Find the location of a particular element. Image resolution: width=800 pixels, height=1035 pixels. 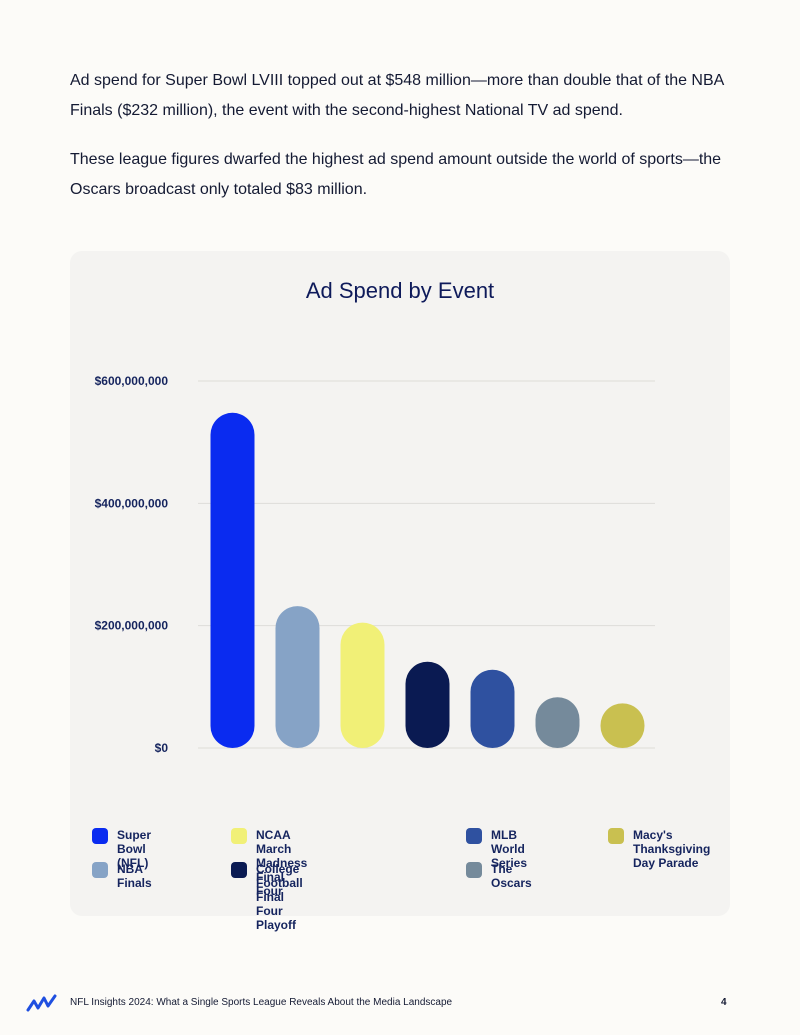

y-tick-label: $0 is located at coordinates (162, 748).